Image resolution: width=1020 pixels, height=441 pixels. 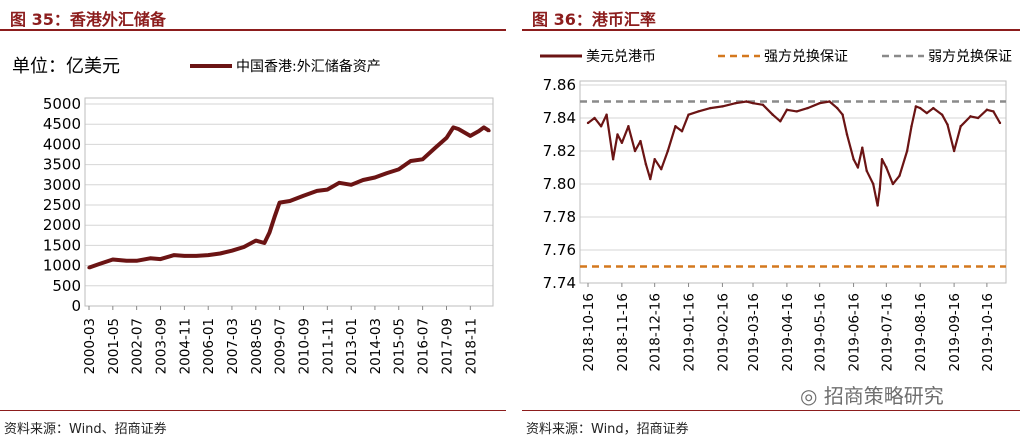 What do you see at coordinates (589, 332) in the screenshot?
I see `x-tick-label: 2018-10-16` at bounding box center [589, 332].